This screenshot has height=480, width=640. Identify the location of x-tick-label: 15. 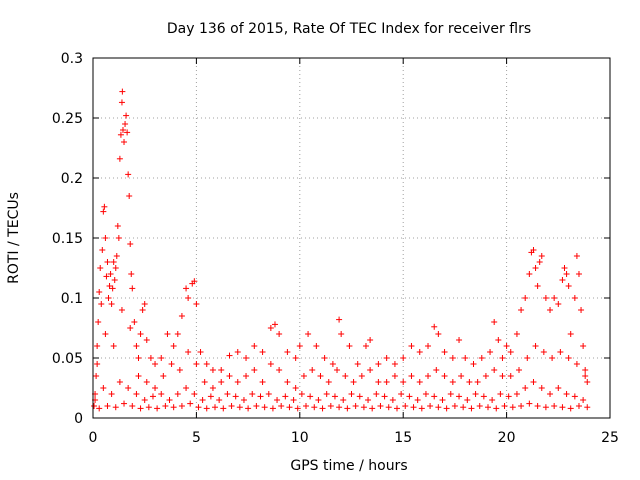
(403, 438).